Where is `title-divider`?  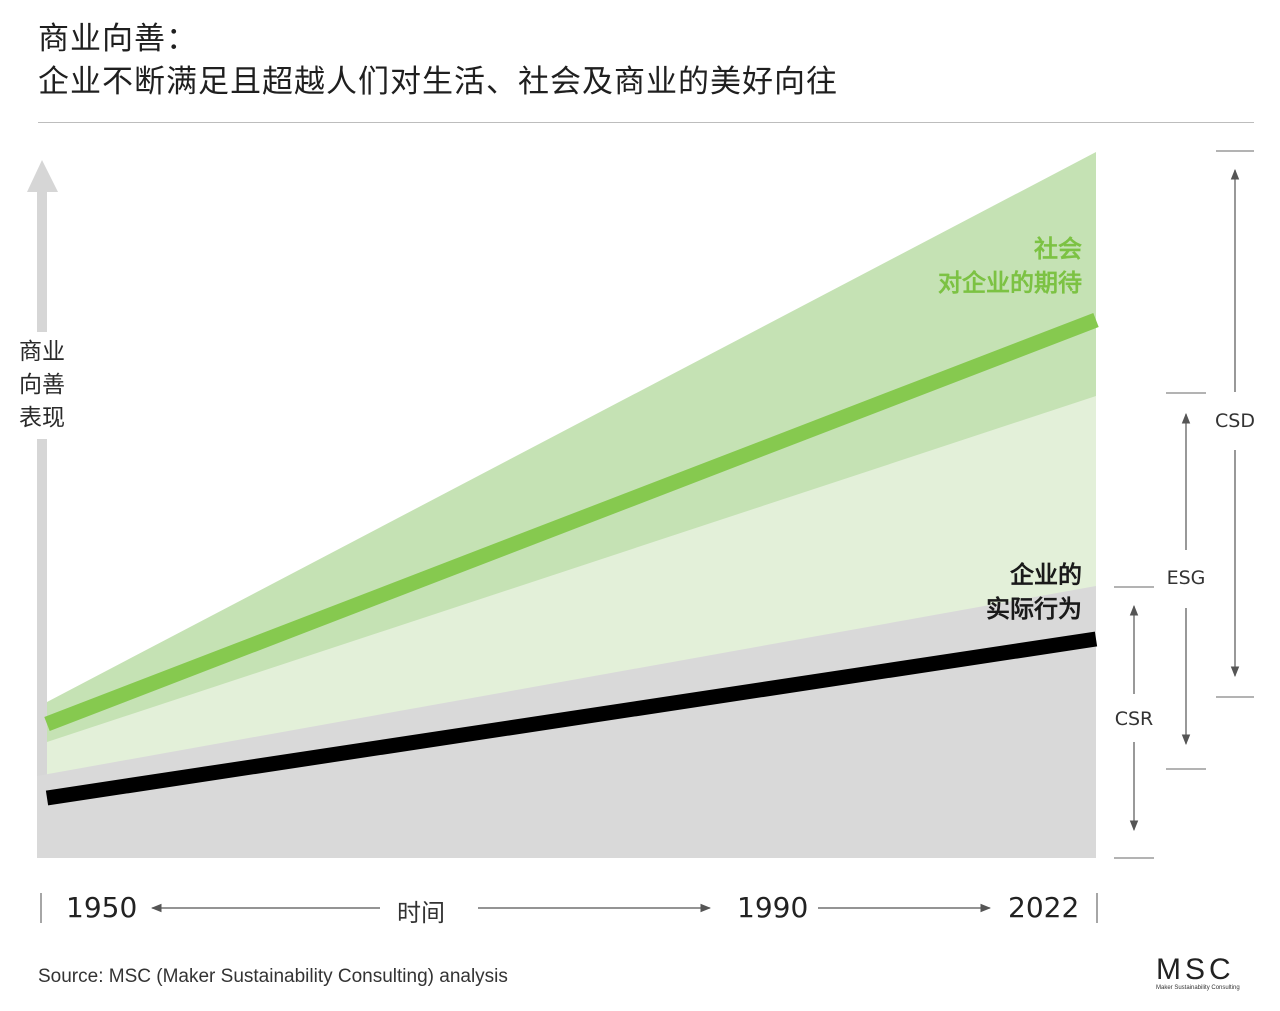 title-divider is located at coordinates (646, 122).